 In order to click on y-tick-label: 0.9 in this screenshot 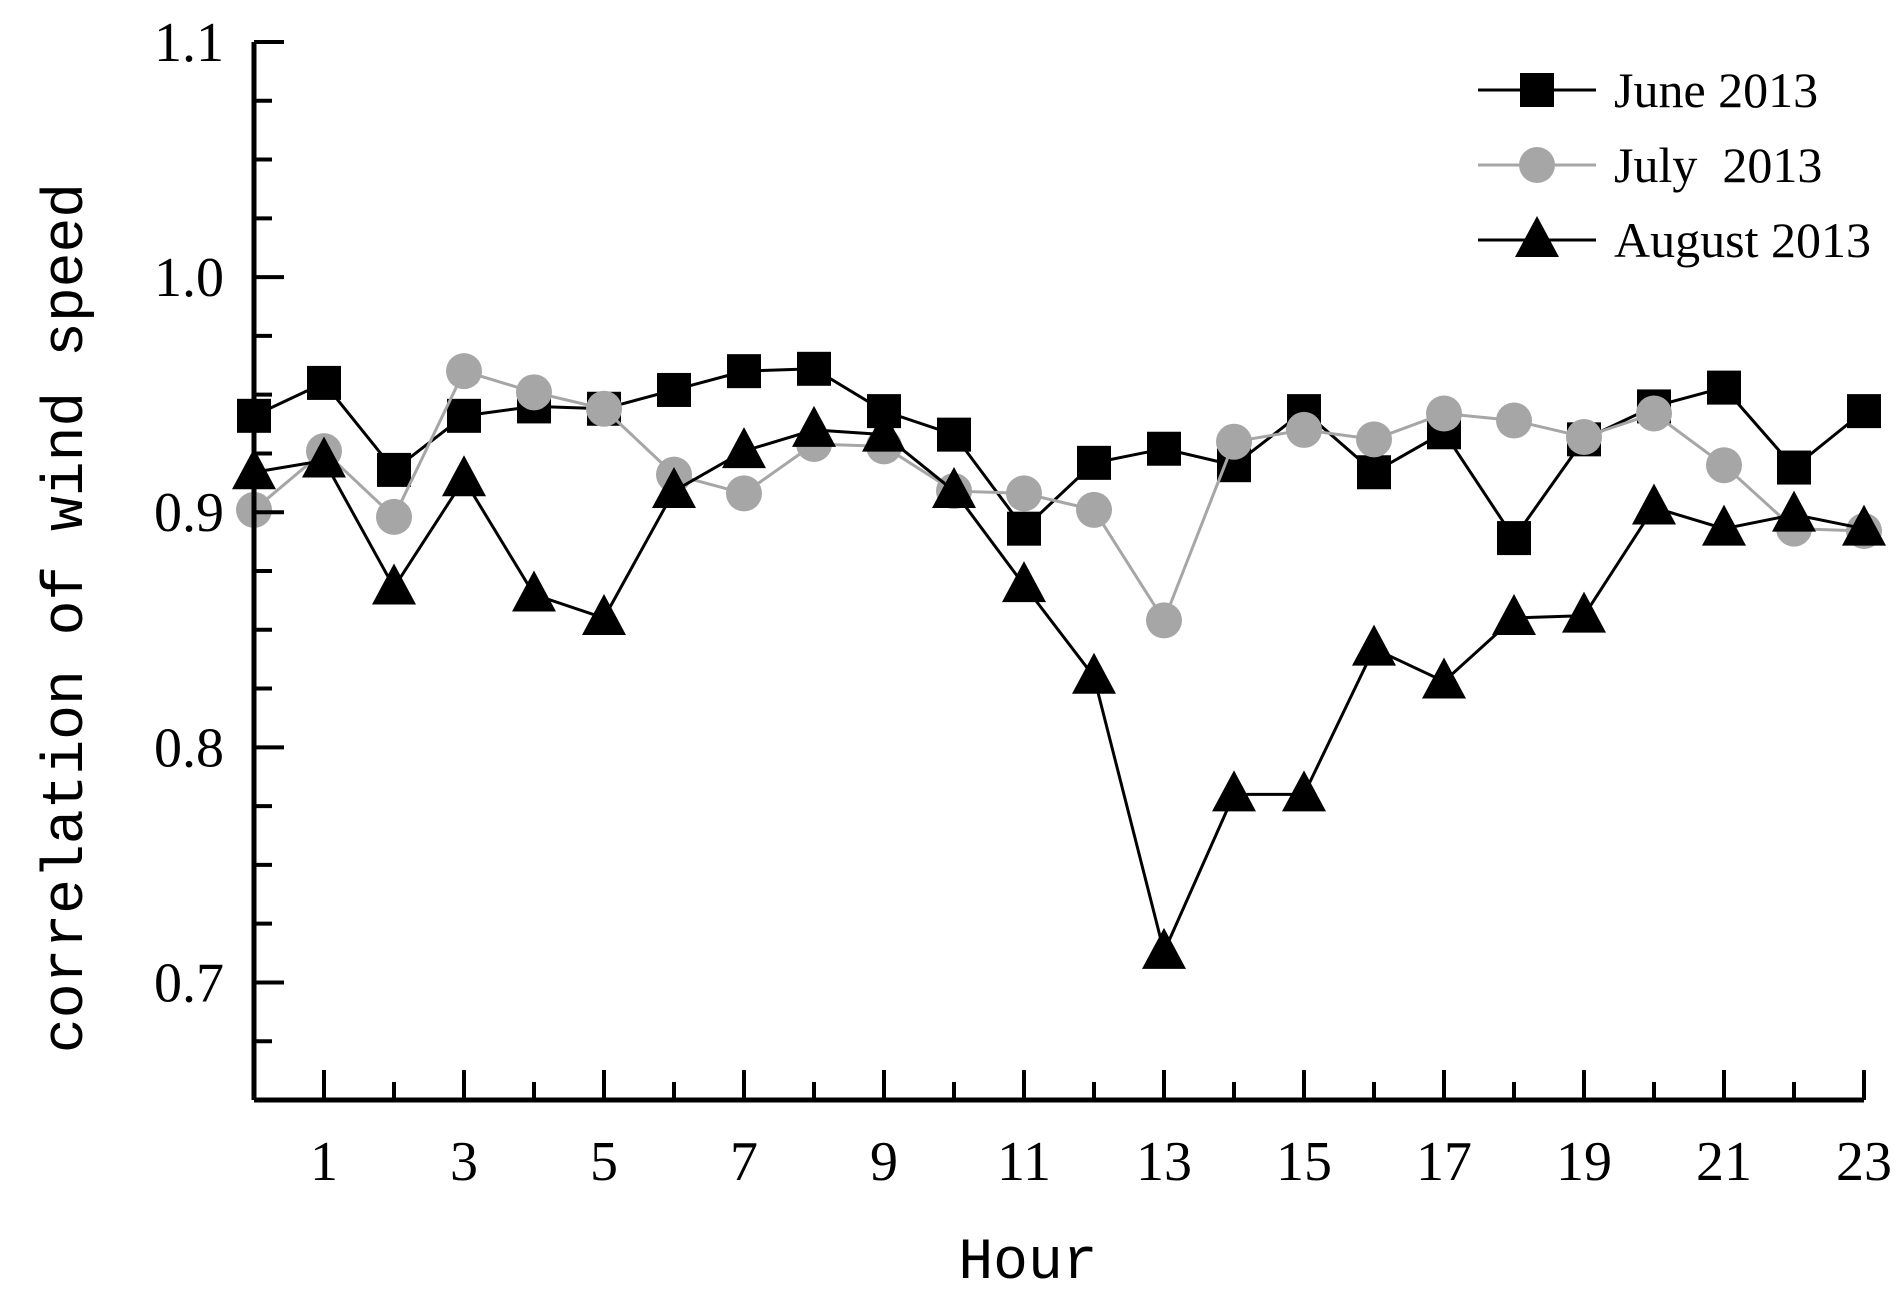, I will do `click(189, 513)`.